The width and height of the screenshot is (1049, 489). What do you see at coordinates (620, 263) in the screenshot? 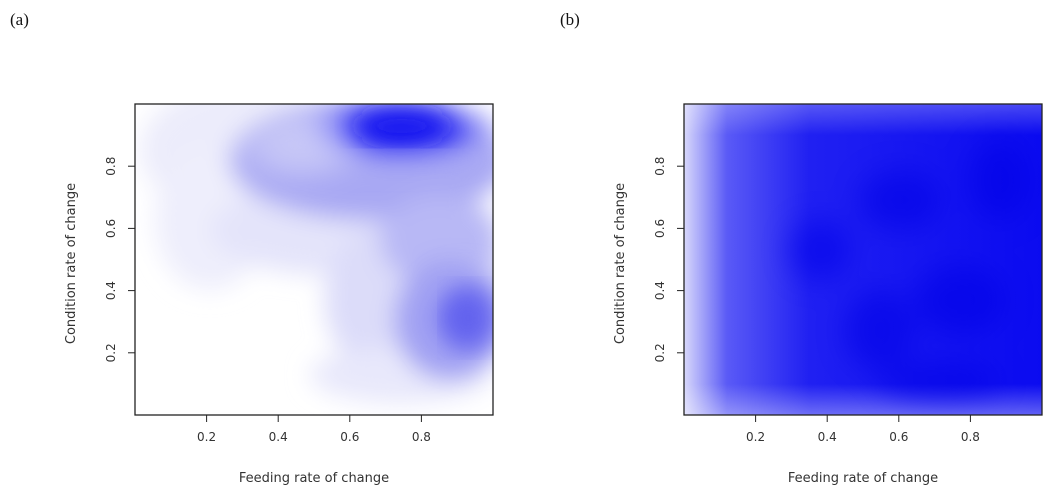
I see `y-axis-title-b: Condition rate of change` at bounding box center [620, 263].